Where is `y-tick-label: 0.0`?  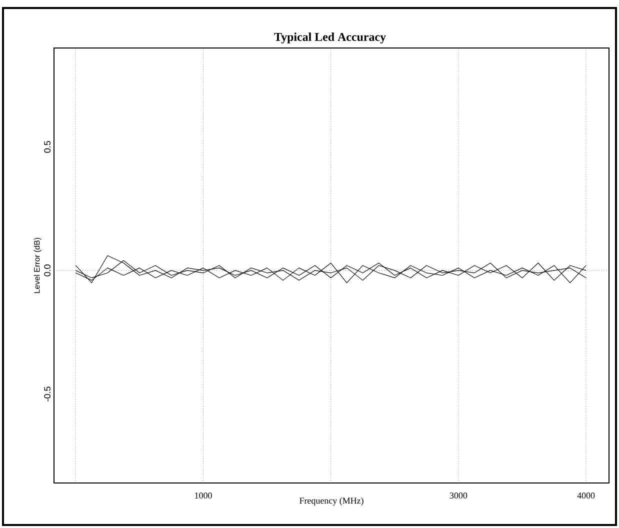
y-tick-label: 0.0 is located at coordinates (47, 270).